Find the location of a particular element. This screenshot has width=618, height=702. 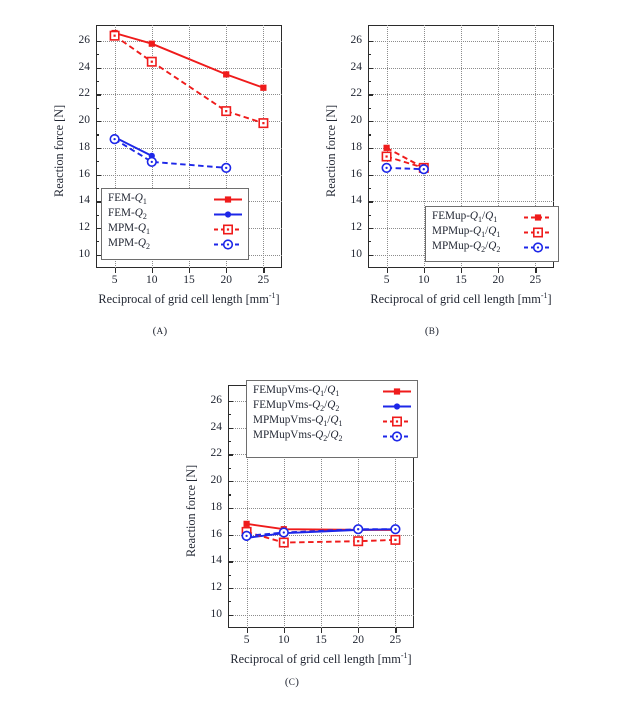

legend-item-b-0: FEMup-Q1/Q1 is located at coordinates (492, 217).